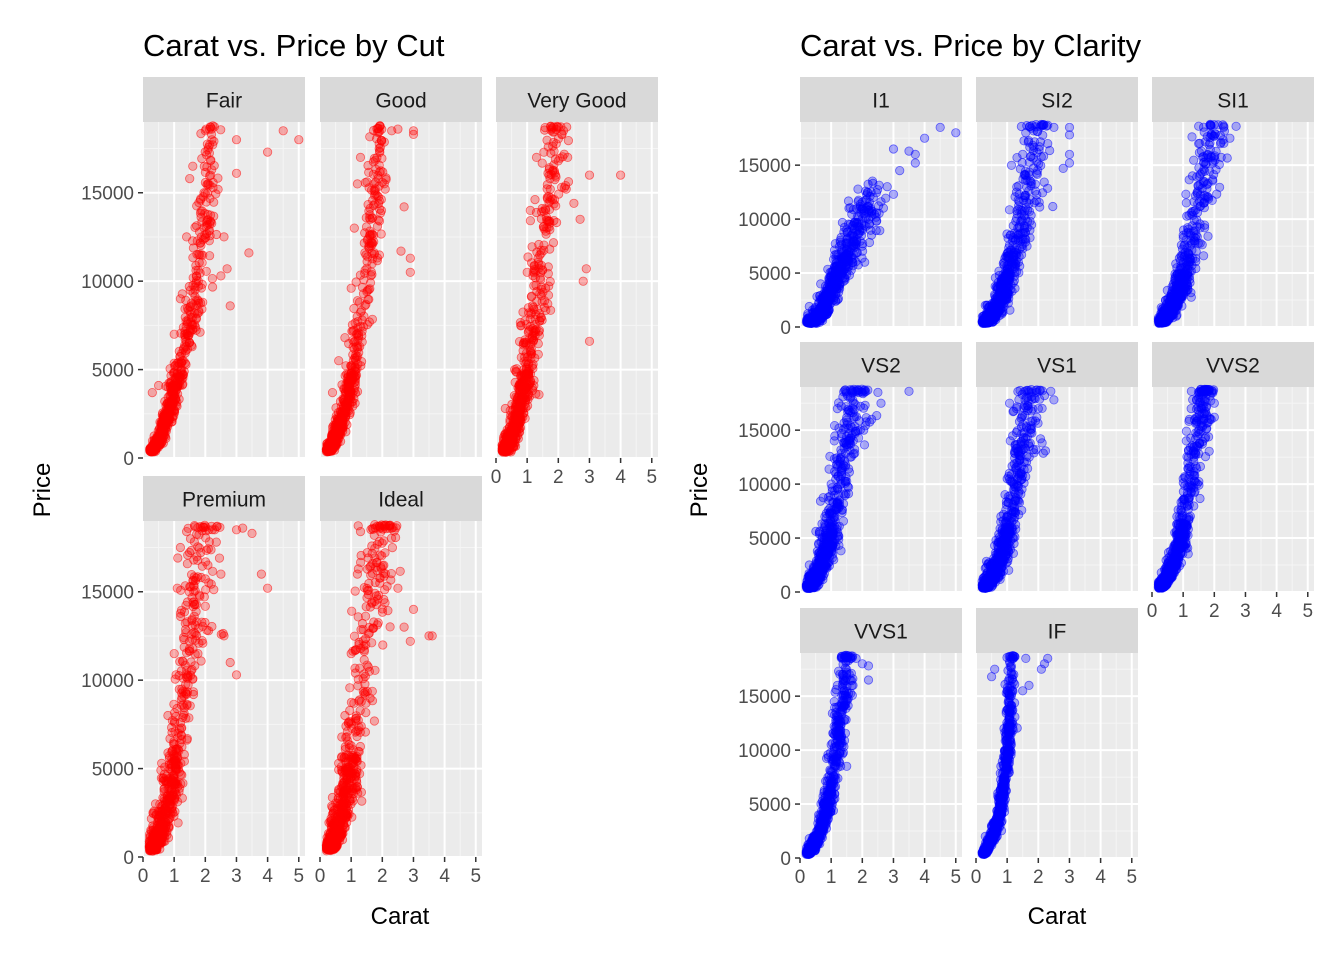 This screenshot has width=1344, height=960. Describe the element at coordinates (400, 101) in the screenshot. I see `facet-label: Good` at that location.